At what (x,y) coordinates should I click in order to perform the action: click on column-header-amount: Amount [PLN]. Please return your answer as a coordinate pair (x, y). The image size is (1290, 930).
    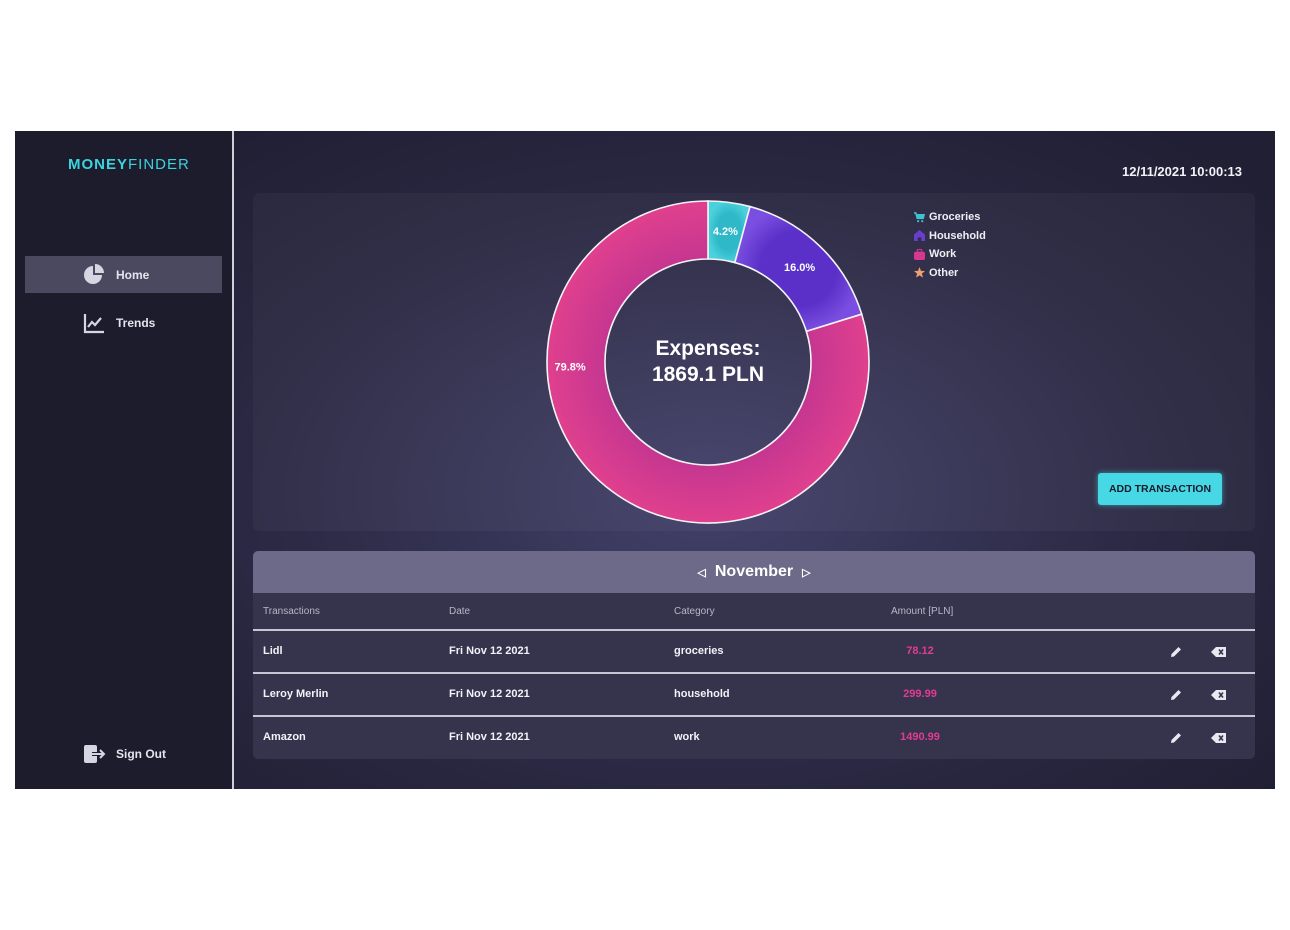
    Looking at the image, I should click on (922, 611).